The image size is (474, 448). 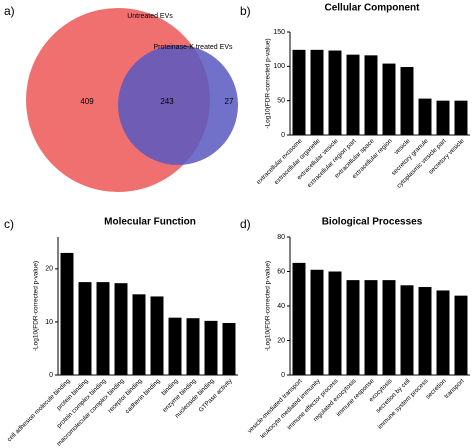 I want to click on y-tick-label: 10, so click(x=49, y=322).